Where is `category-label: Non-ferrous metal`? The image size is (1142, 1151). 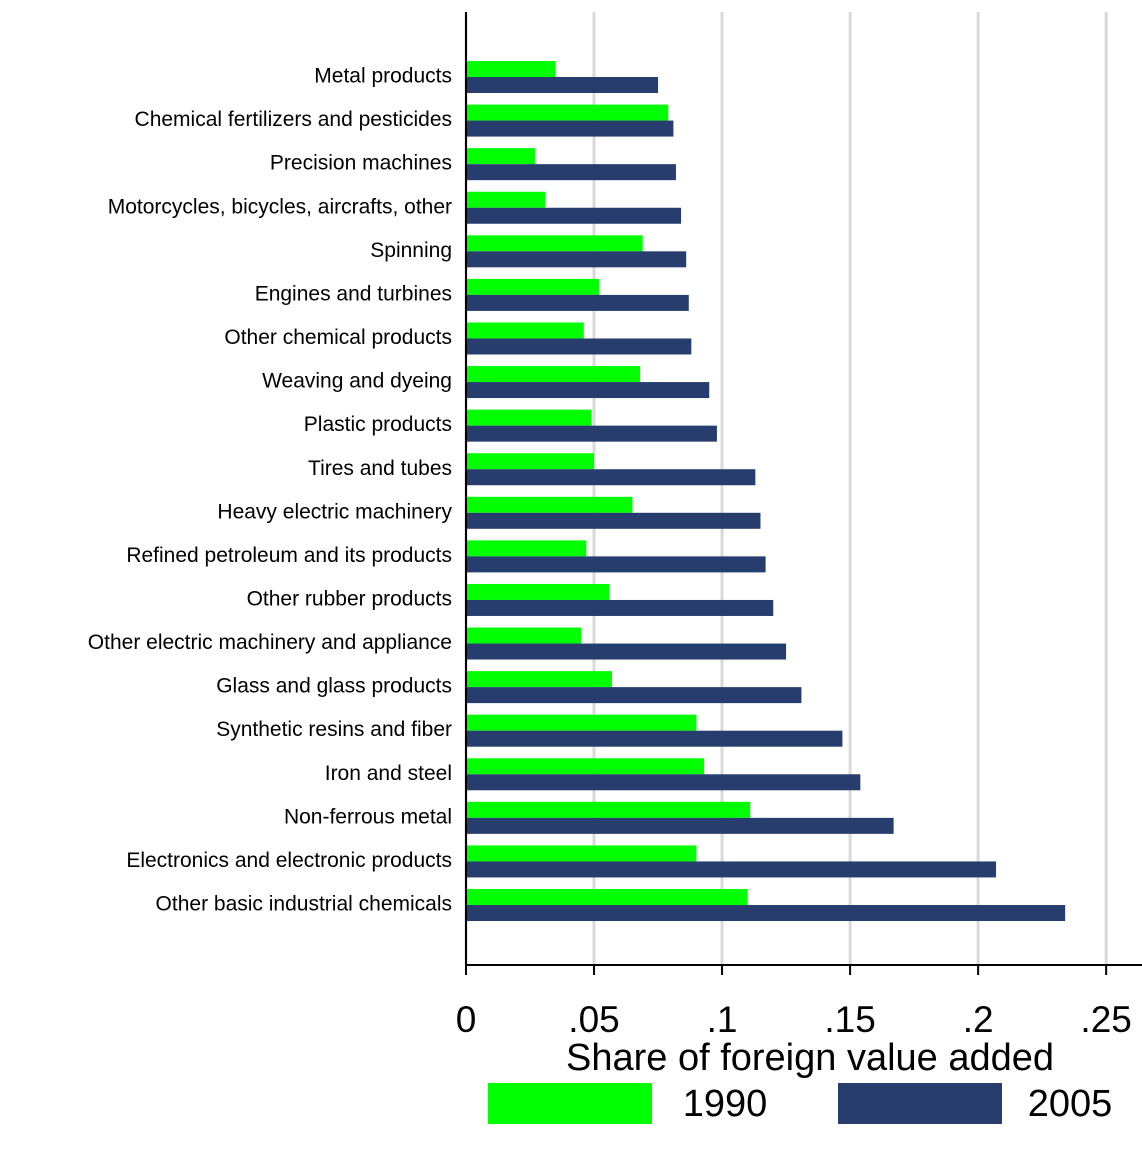
category-label: Non-ferrous metal is located at coordinates (368, 816).